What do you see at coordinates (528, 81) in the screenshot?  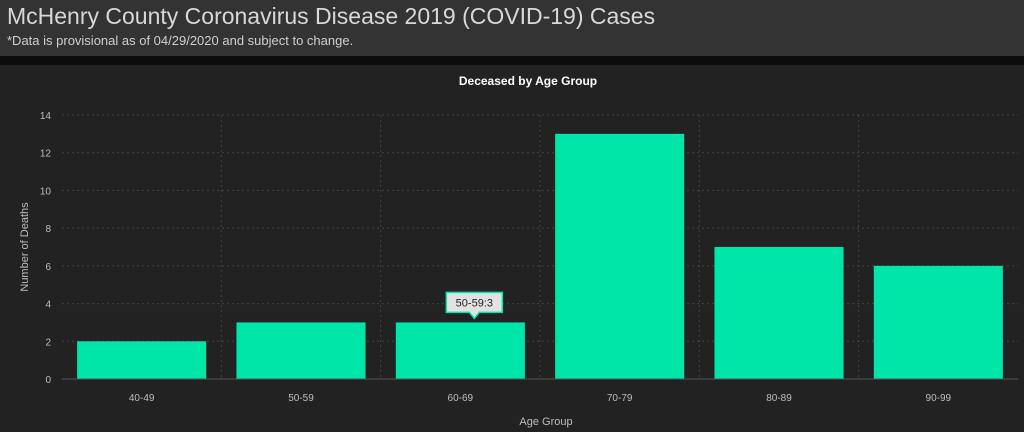 I see `chart-title: Deceased by Age Group` at bounding box center [528, 81].